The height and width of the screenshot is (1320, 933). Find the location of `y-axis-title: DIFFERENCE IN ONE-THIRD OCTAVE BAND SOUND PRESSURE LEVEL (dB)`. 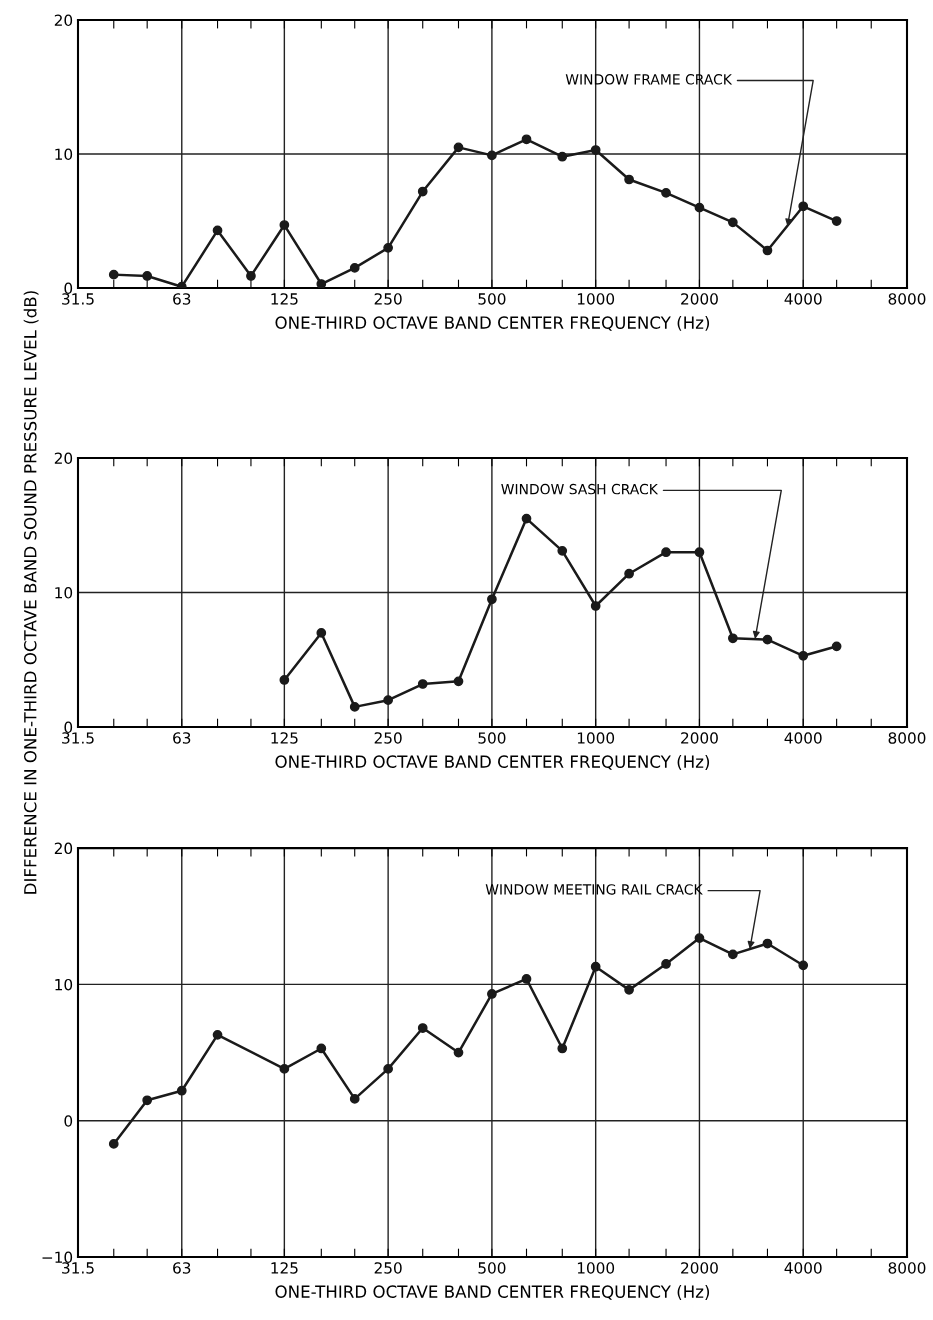

y-axis-title: DIFFERENCE IN ONE-THIRD OCTAVE BAND SOUND PRESSURE LEVEL (dB) is located at coordinates (31, 592).